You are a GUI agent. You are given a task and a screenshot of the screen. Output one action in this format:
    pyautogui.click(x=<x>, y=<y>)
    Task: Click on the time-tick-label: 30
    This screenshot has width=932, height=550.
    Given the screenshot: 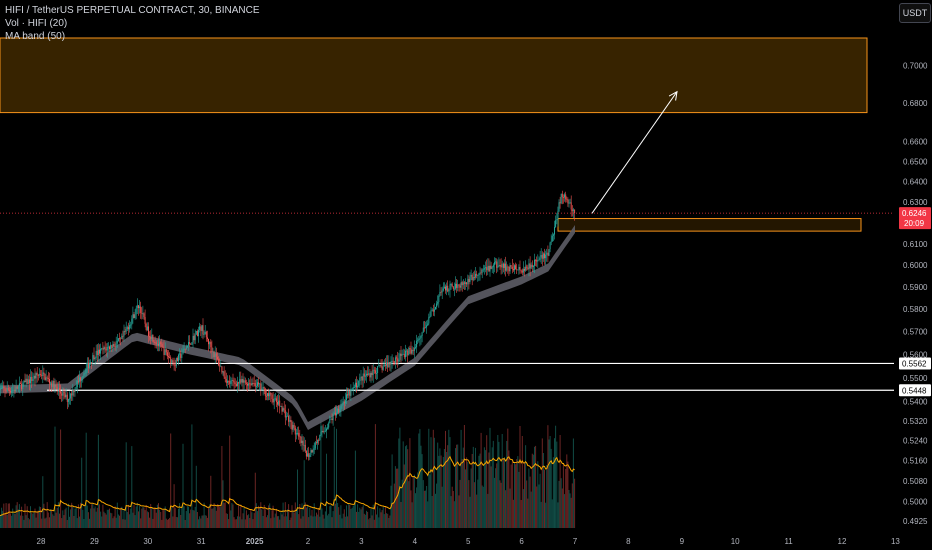 What is the action you would take?
    pyautogui.click(x=147, y=541)
    